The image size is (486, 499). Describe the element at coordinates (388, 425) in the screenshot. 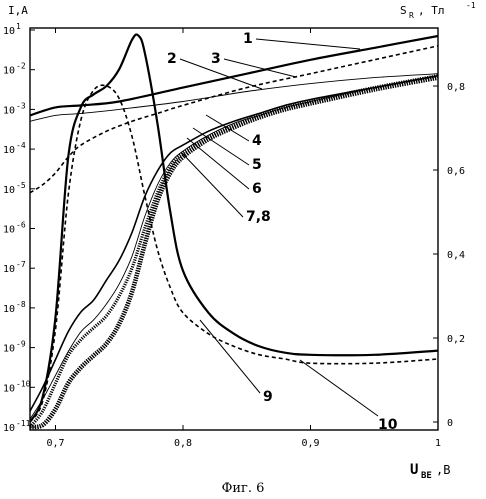

I see `curve-label: 10` at that location.